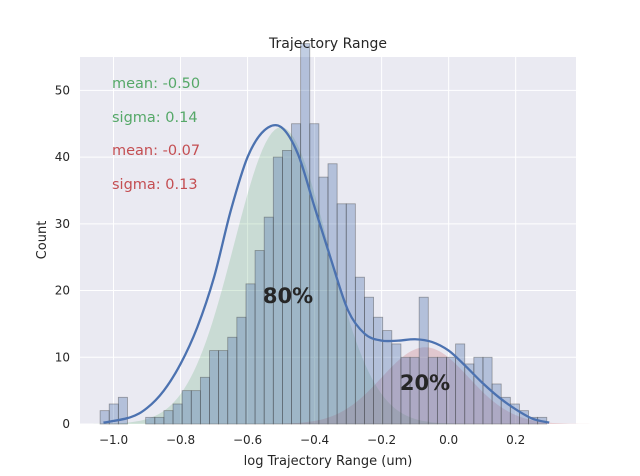 The image size is (640, 476). Describe the element at coordinates (448, 440) in the screenshot. I see `x-tick-label: 0.0` at that location.